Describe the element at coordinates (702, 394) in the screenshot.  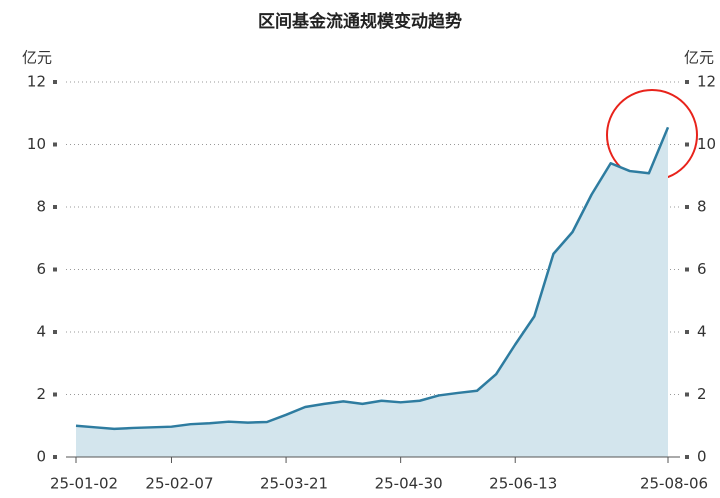
I see `y2-tick-label: 2` at that location.